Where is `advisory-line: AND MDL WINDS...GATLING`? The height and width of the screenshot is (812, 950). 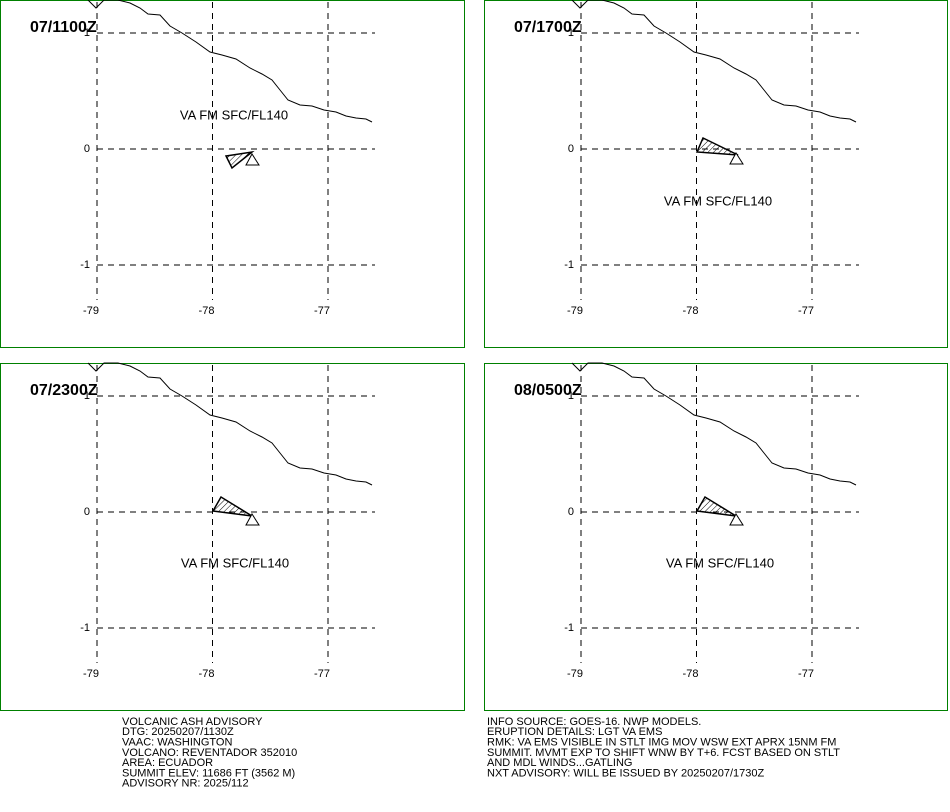 advisory-line: AND MDL WINDS...GATLING is located at coordinates (559, 763).